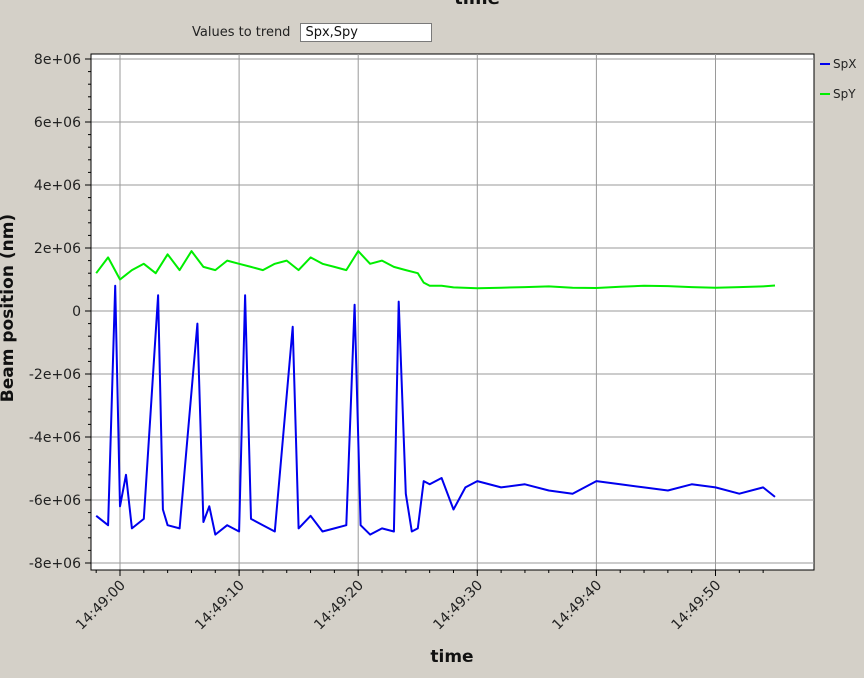 The height and width of the screenshot is (678, 864). Describe the element at coordinates (241, 32) in the screenshot. I see `trend-label: Values to trend` at that location.